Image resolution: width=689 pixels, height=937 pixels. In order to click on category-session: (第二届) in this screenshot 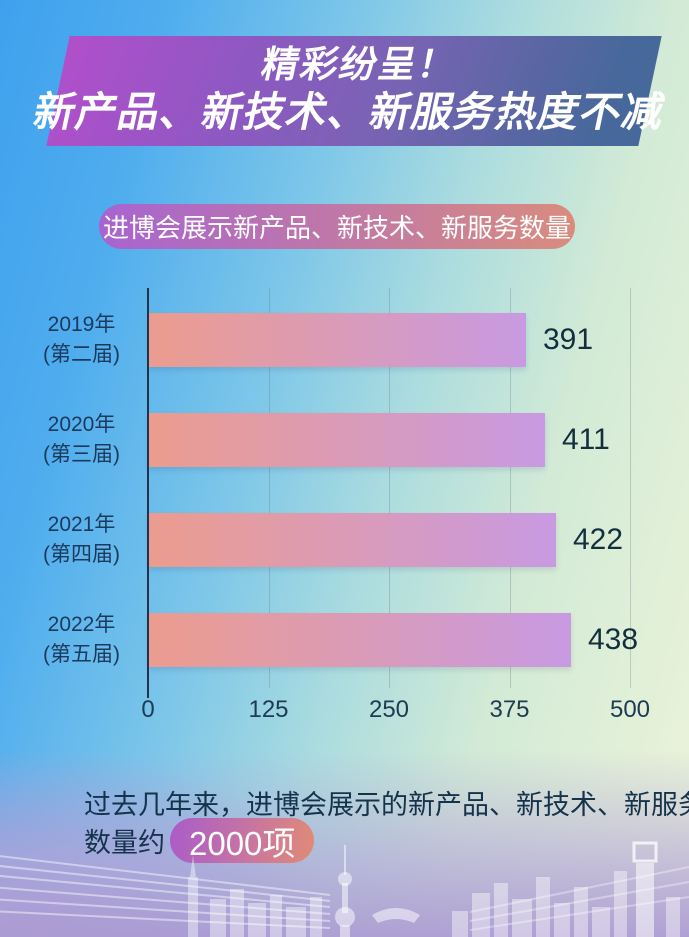, I will do `click(81, 354)`.